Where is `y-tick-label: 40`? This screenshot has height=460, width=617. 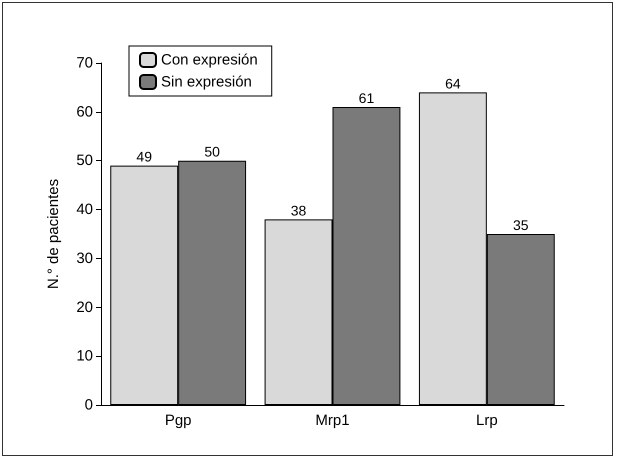
y-tick-label: 40 is located at coordinates (84, 209).